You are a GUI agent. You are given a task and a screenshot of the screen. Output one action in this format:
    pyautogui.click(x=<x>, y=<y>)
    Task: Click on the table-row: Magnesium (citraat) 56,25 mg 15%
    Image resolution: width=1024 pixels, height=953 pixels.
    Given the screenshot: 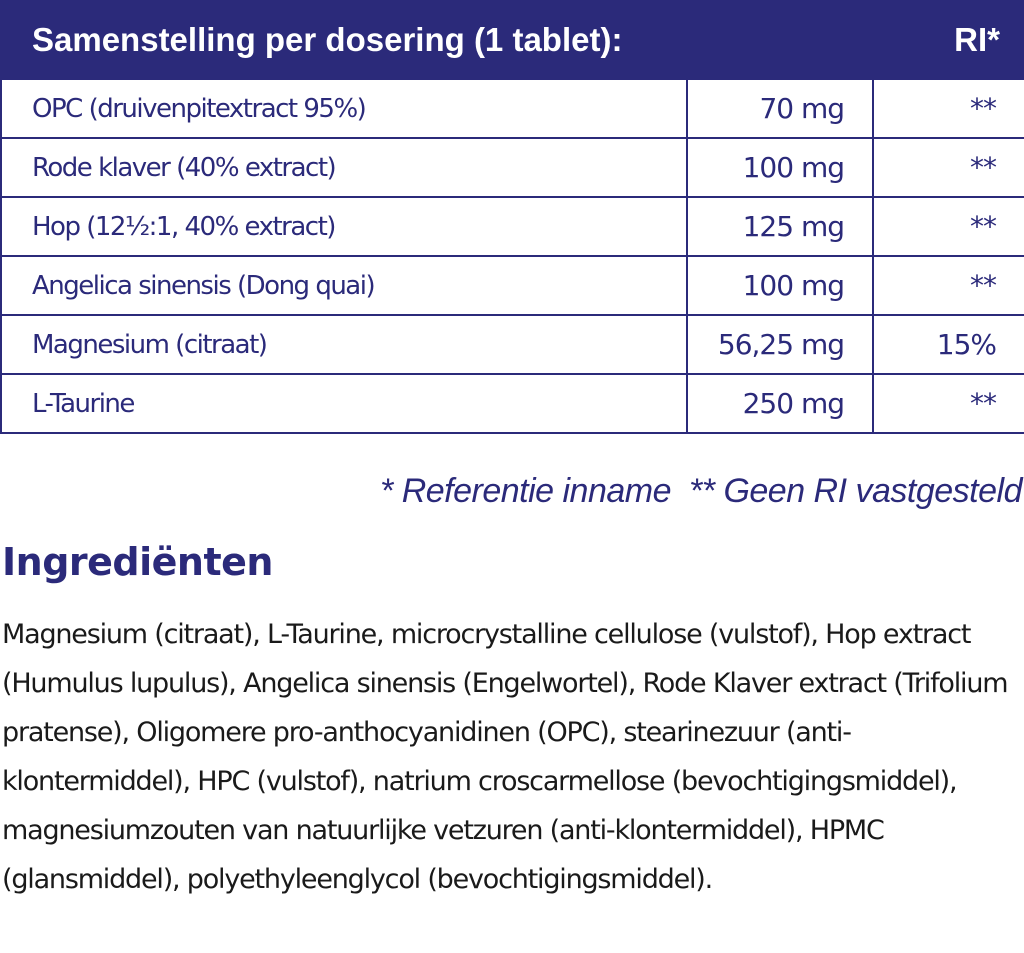 What is the action you would take?
    pyautogui.click(x=512, y=344)
    